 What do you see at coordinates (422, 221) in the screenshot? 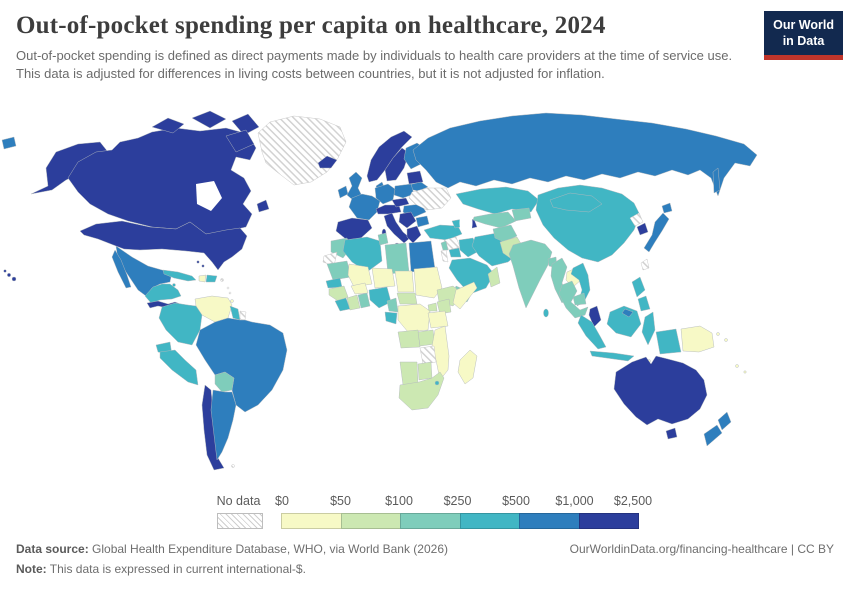
I see `country-bulgaria` at bounding box center [422, 221].